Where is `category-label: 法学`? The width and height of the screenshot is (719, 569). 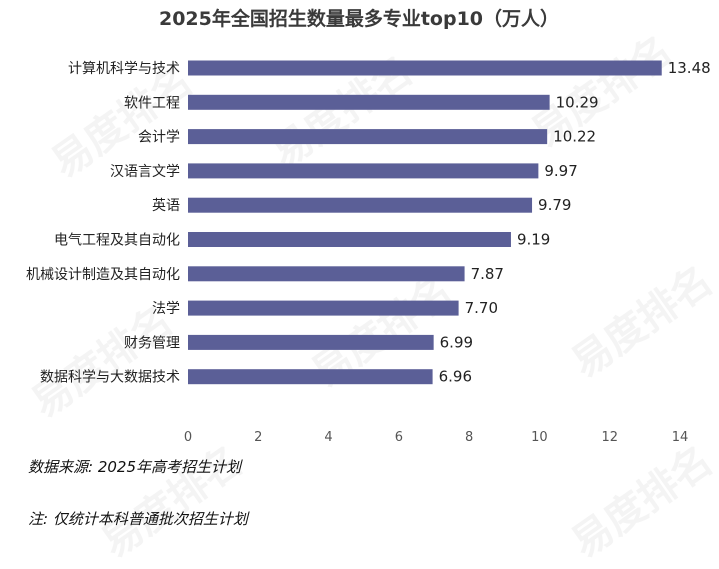
category-label: 法学 is located at coordinates (166, 309).